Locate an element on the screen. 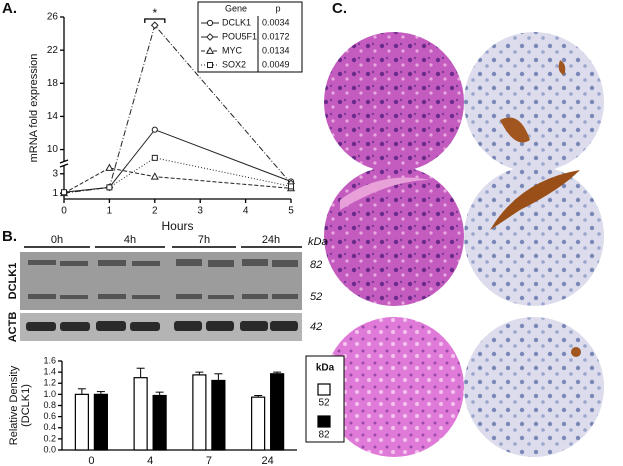 This screenshot has height=466, width=623. blot-timepoint: 24h is located at coordinates (271, 240).